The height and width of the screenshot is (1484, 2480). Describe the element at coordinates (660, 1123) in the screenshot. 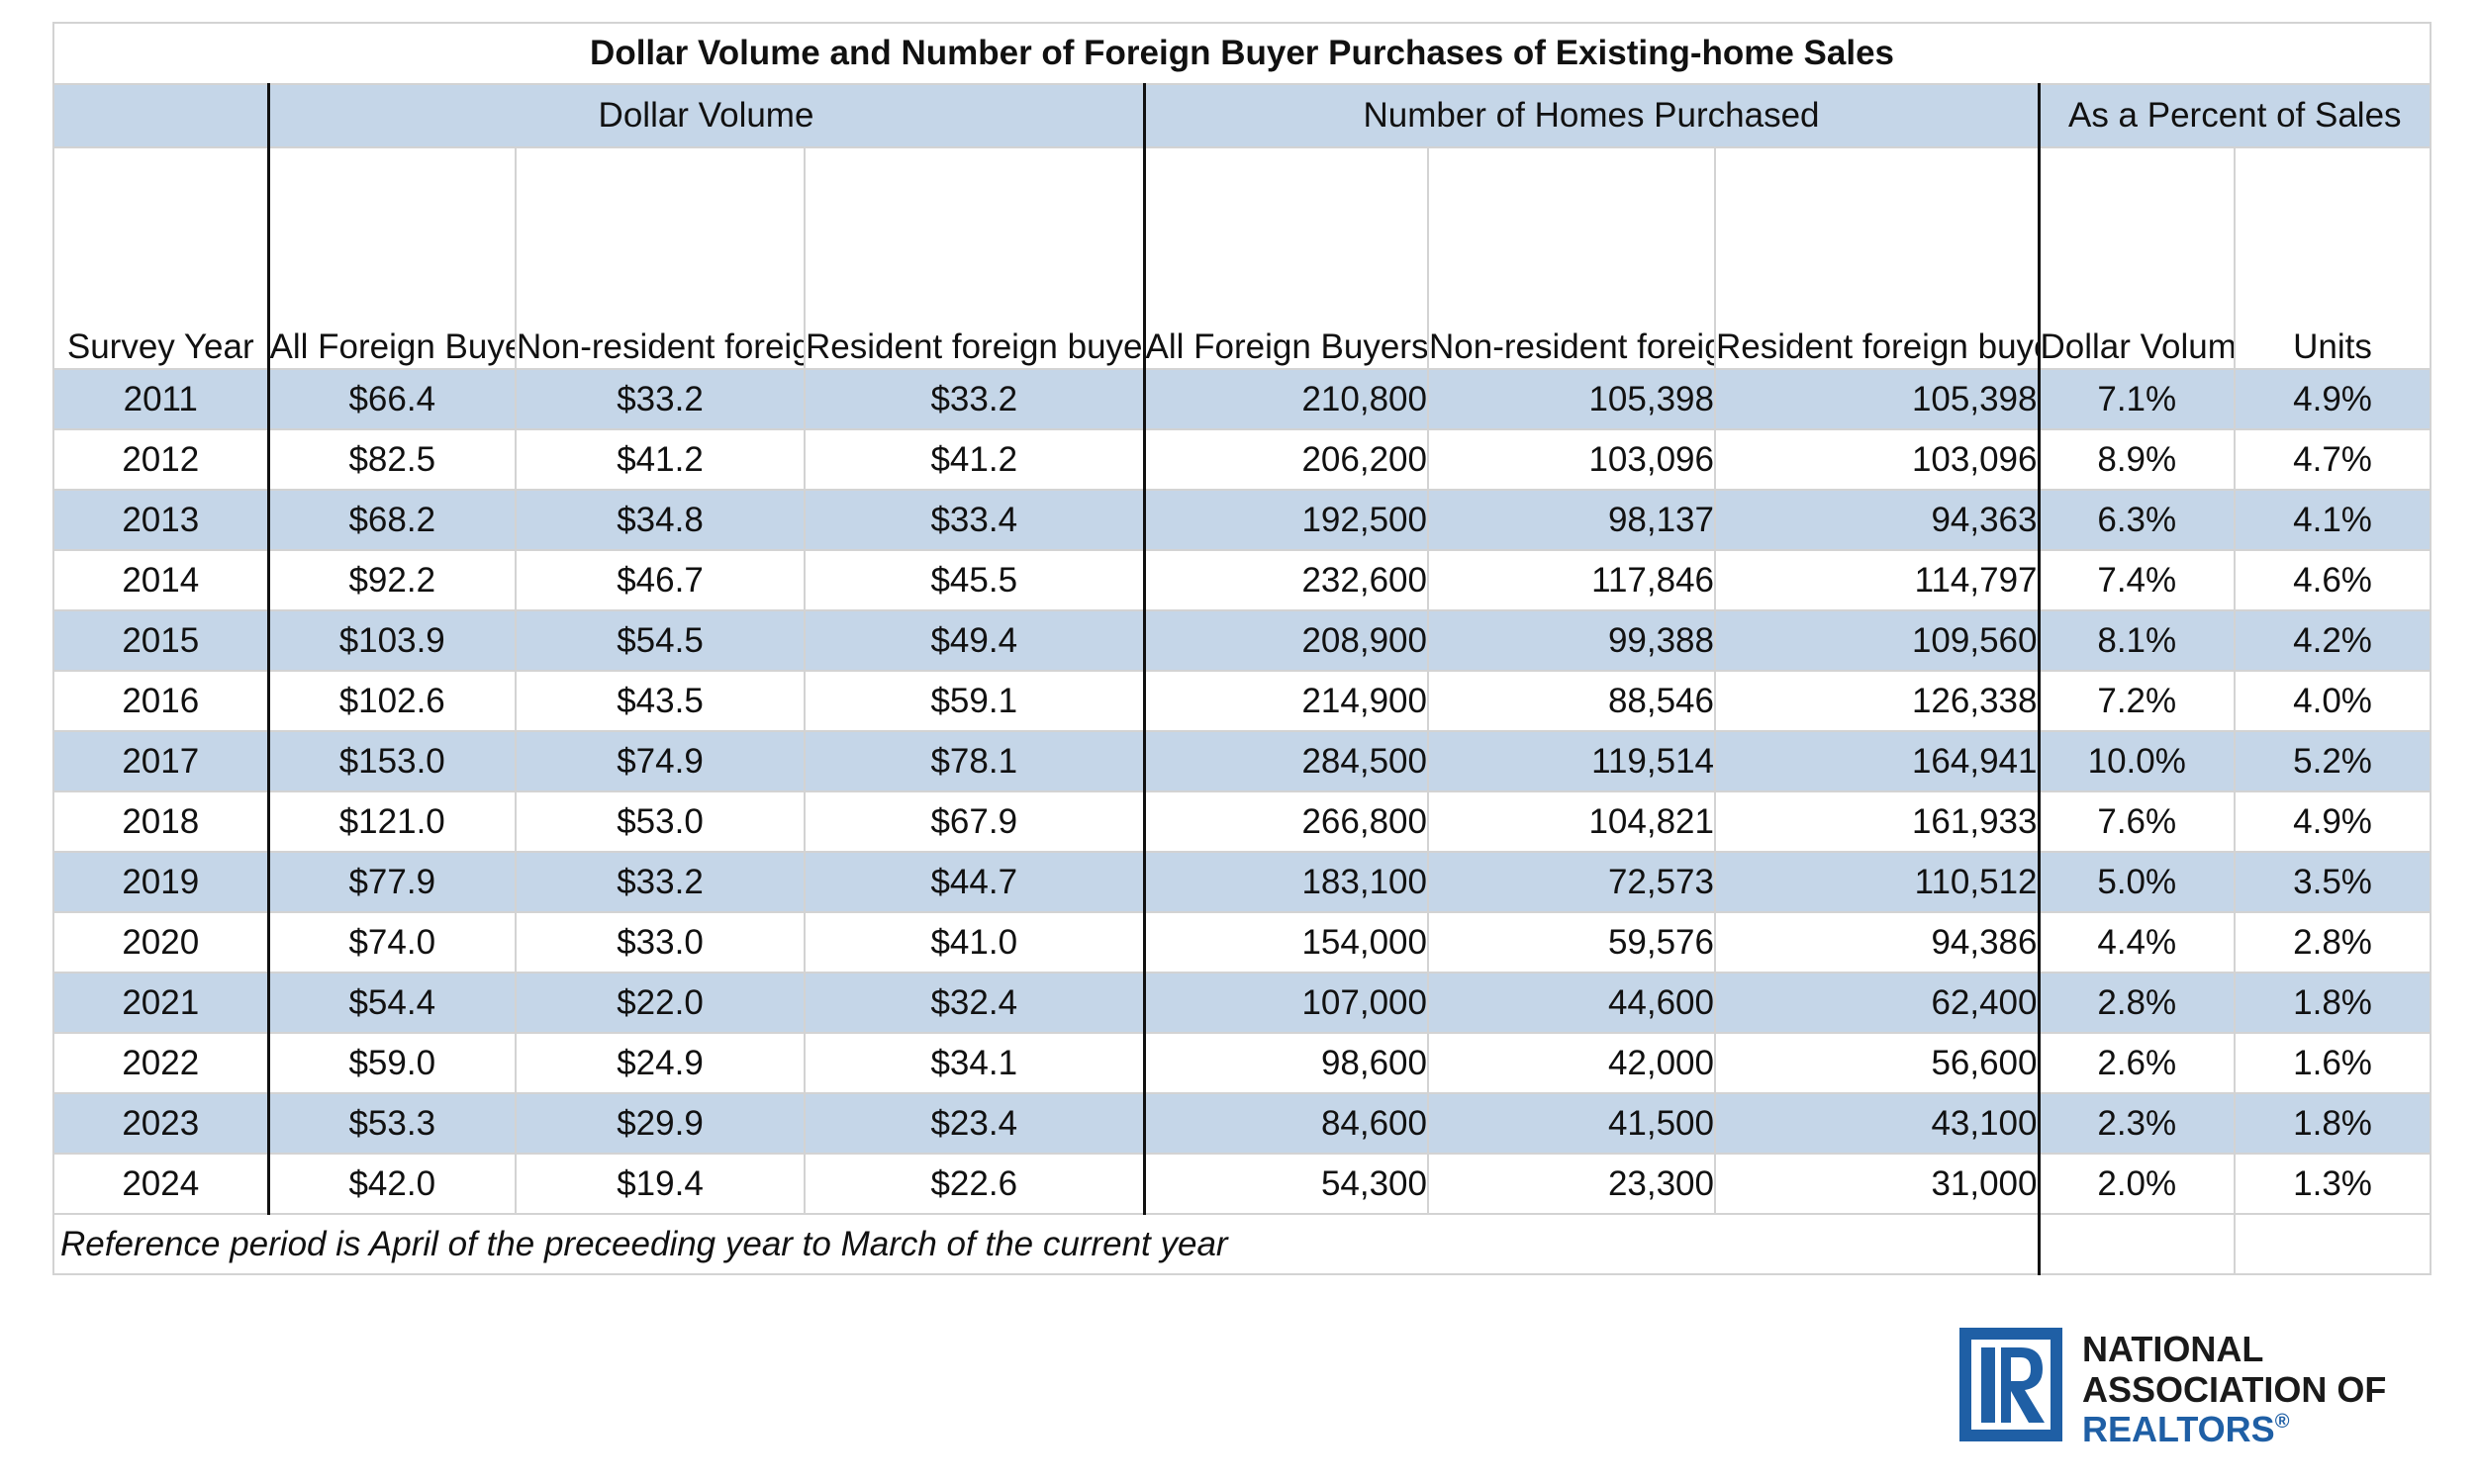

I see `cell-dollar-nonresident: $29.9` at that location.